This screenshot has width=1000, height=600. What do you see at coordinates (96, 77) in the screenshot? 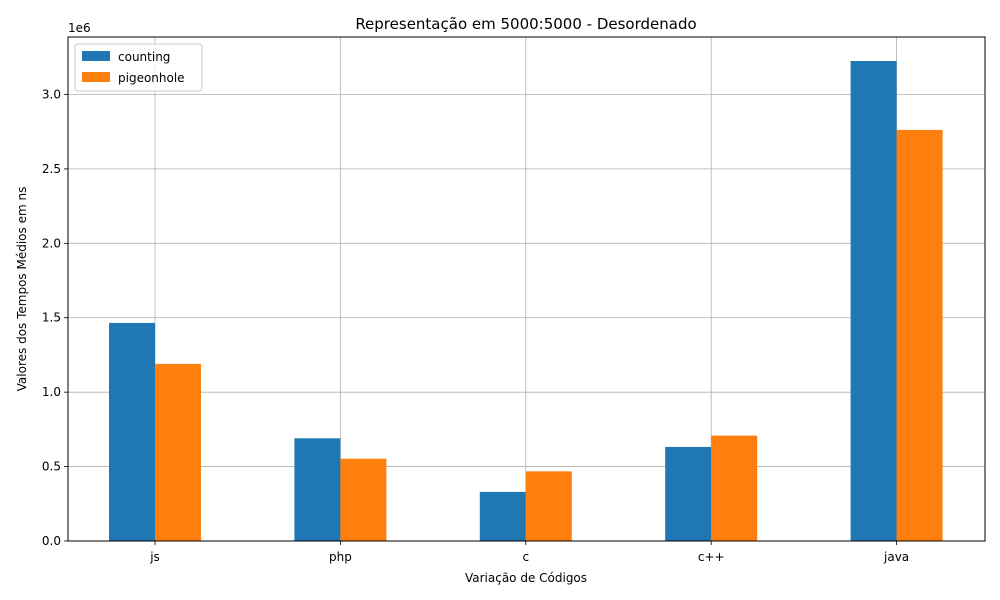
I see `legend-swatch-pigeonhole` at bounding box center [96, 77].